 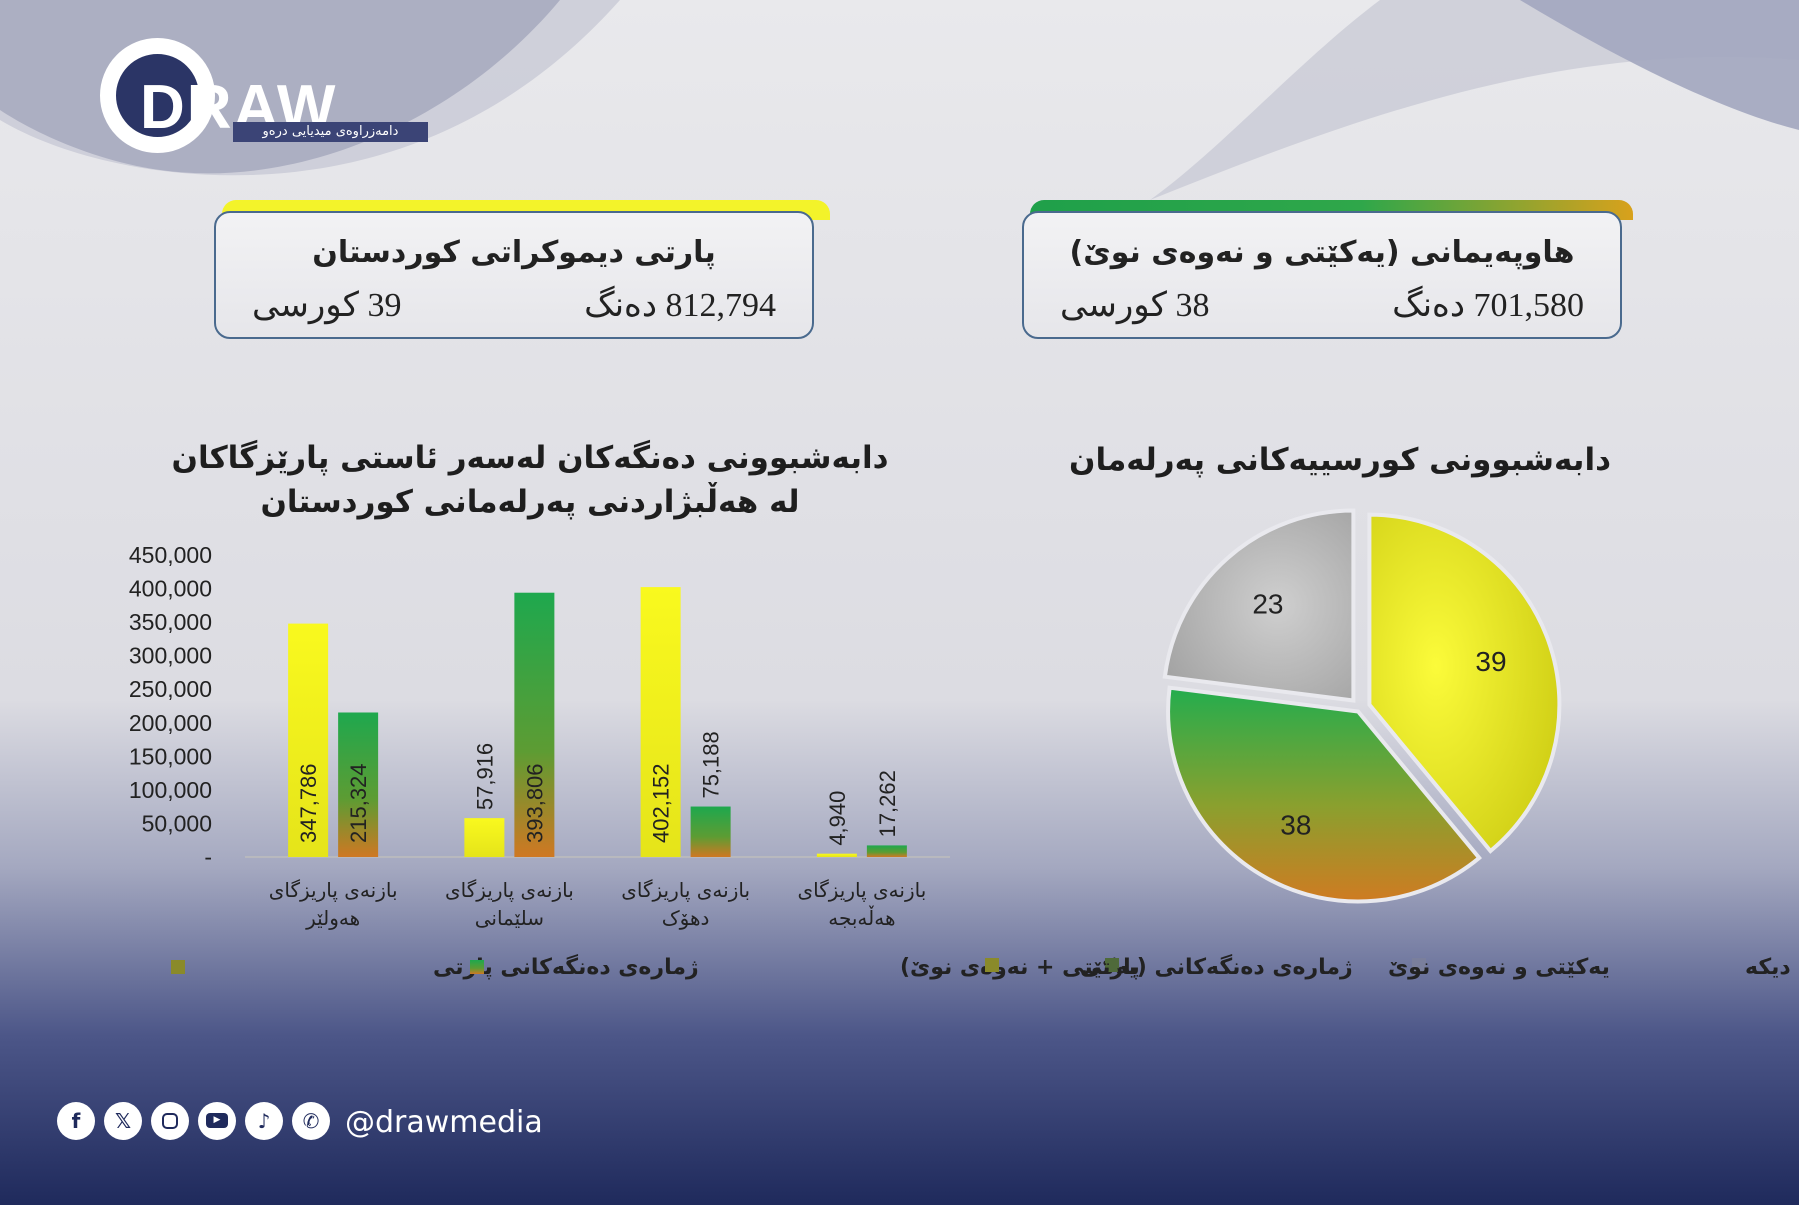 What do you see at coordinates (1772, 967) in the screenshot?
I see `legend-label-others: پێکهاتەو لایەنەکانی دیکە` at bounding box center [1772, 967].